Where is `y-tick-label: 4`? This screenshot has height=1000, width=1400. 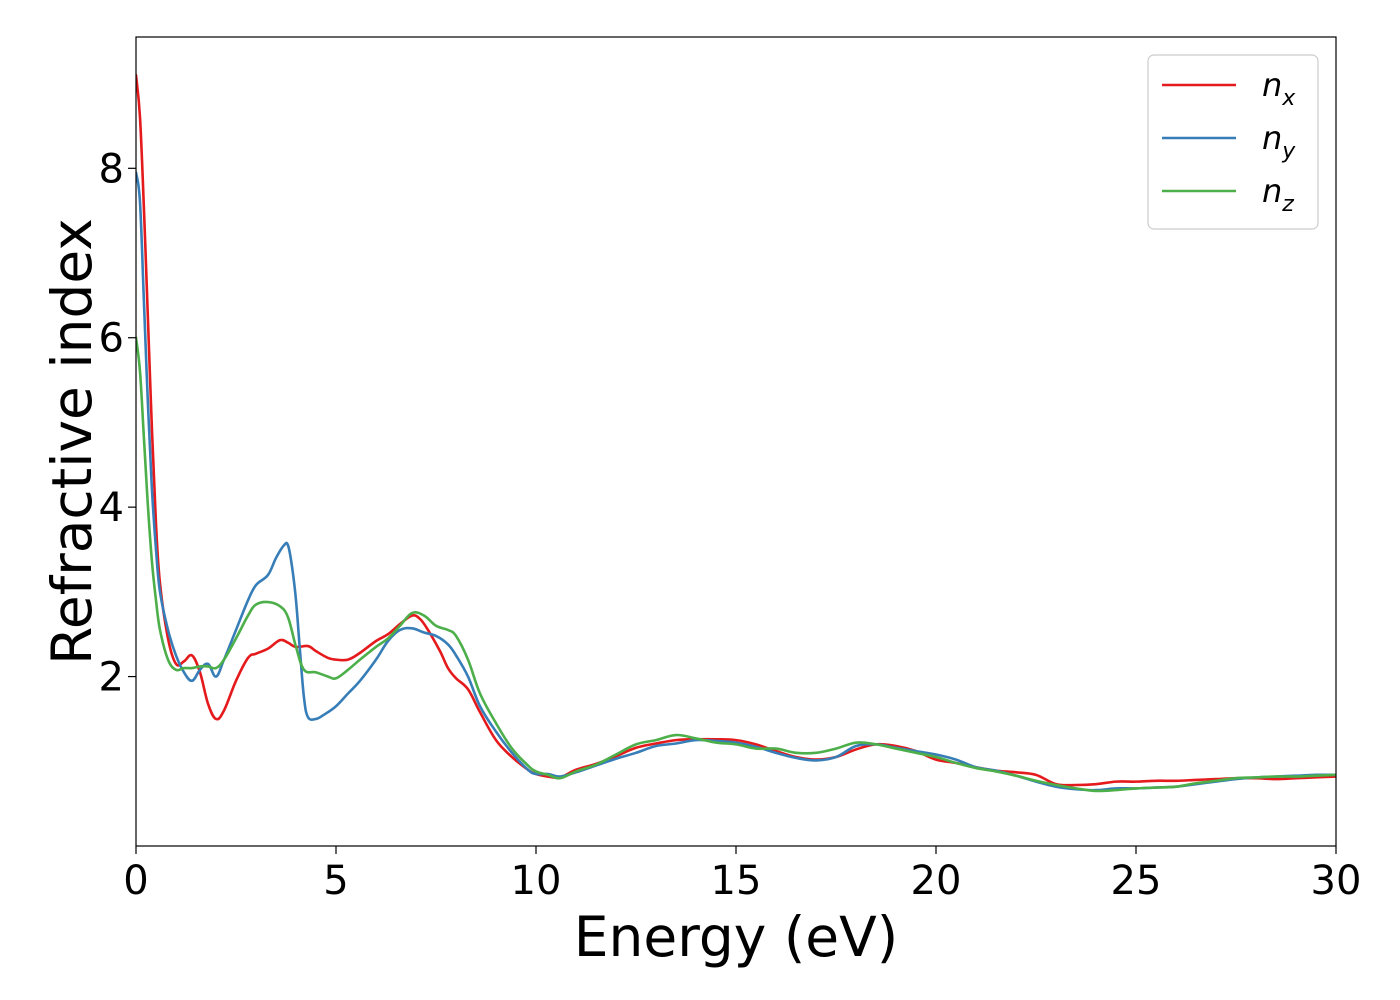 y-tick-label: 4 is located at coordinates (111, 508).